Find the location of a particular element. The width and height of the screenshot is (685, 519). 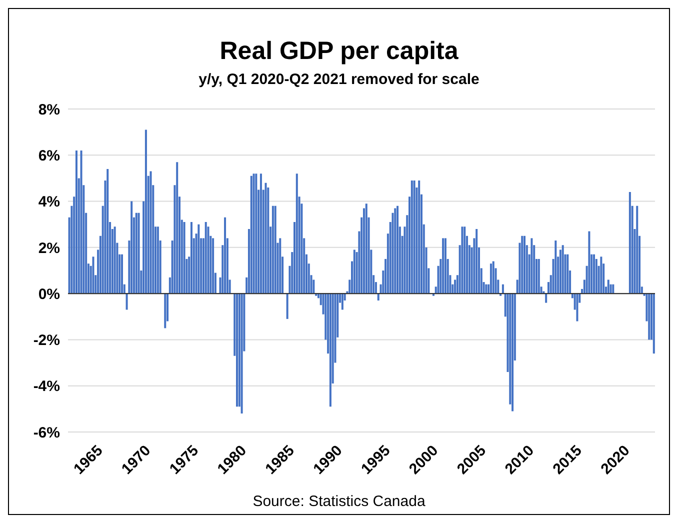

y-tick-label: 4% is located at coordinates (49, 202).